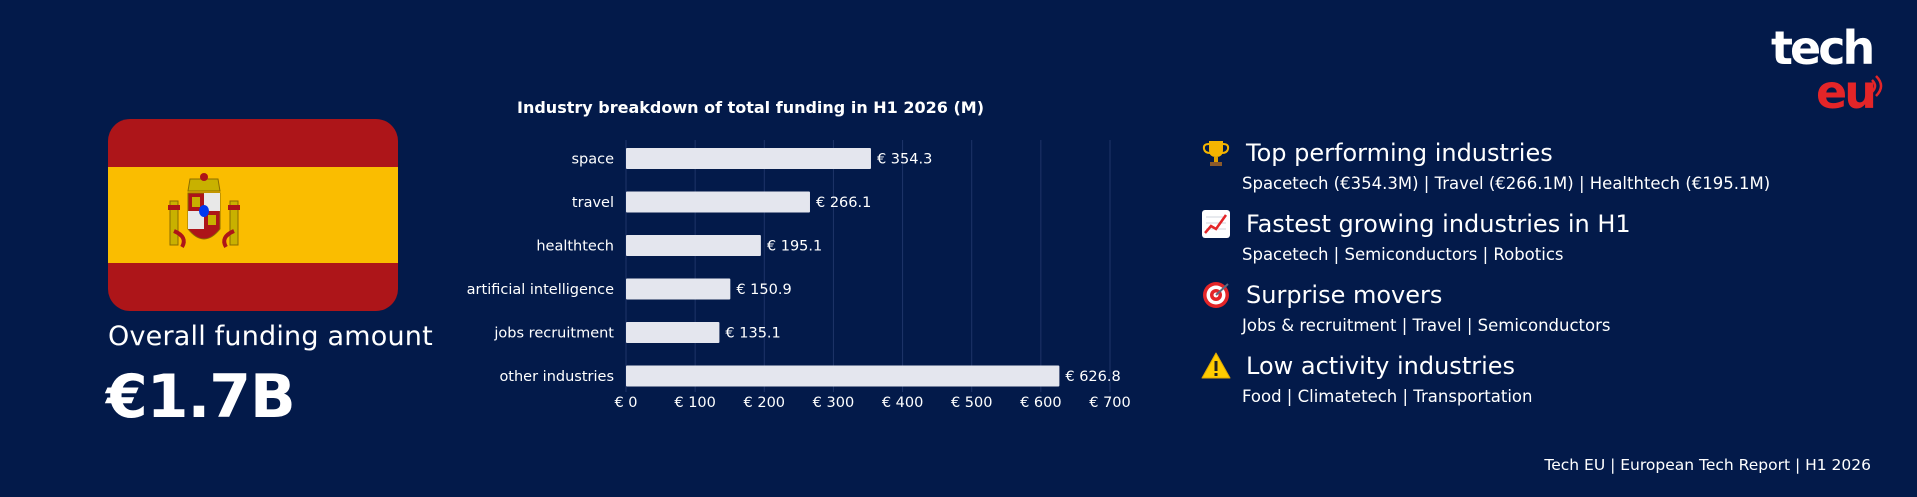 The height and width of the screenshot is (497, 1917). What do you see at coordinates (1403, 254) in the screenshot?
I see `insight-text: Spacetech | Semiconductors | Robotics` at bounding box center [1403, 254].